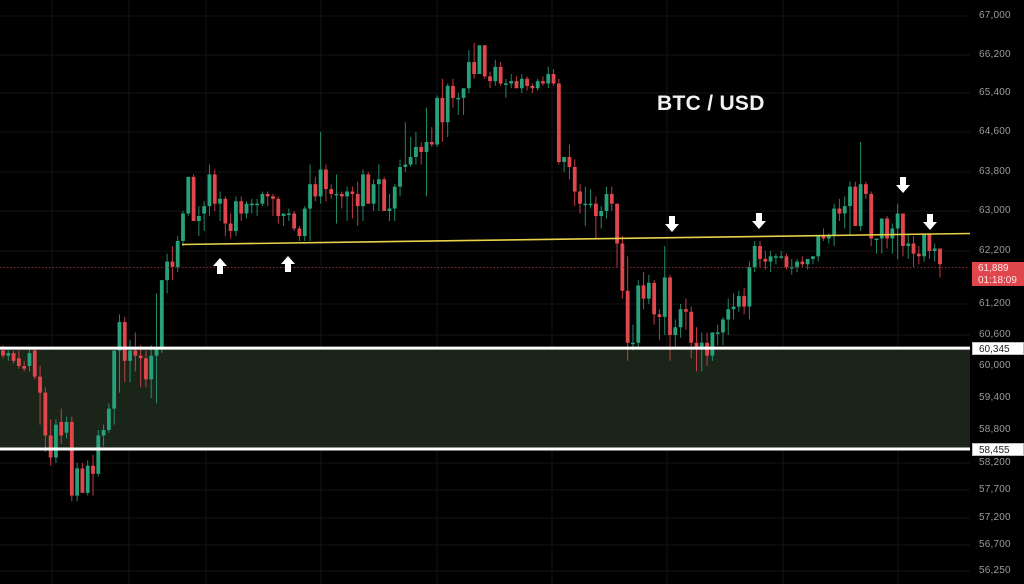  What do you see at coordinates (995, 397) in the screenshot?
I see `price-axis-tick: 59,400` at bounding box center [995, 397].